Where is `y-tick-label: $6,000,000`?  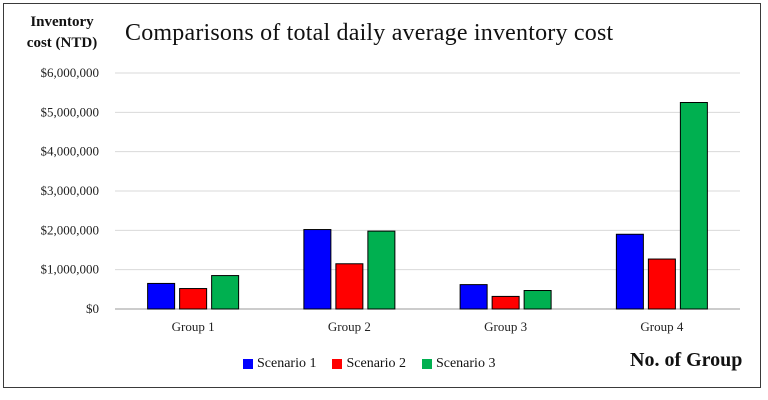
y-tick-label: $6,000,000 is located at coordinates (70, 72).